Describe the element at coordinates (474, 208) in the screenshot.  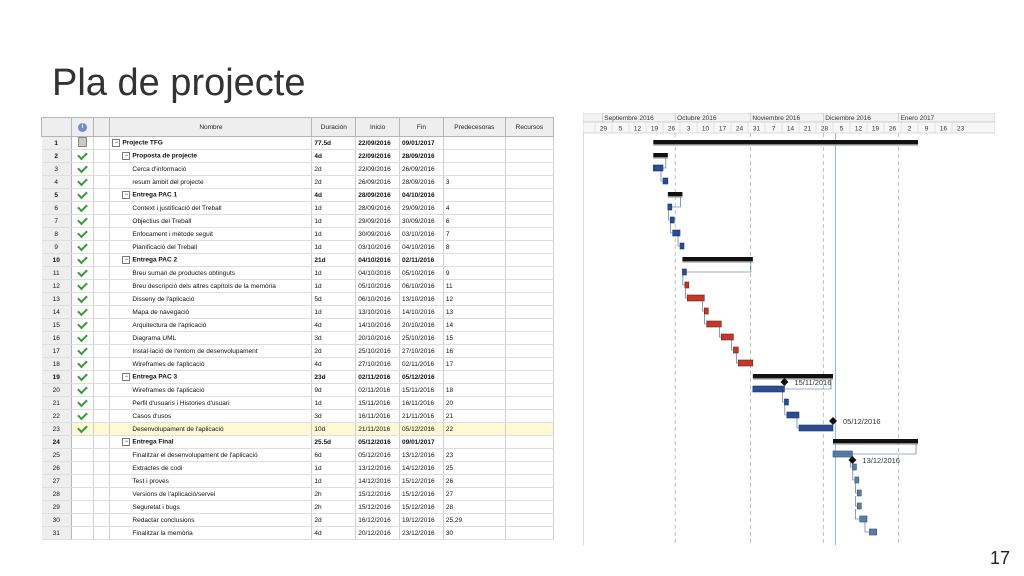
I see `task-predecessors: 4` at that location.